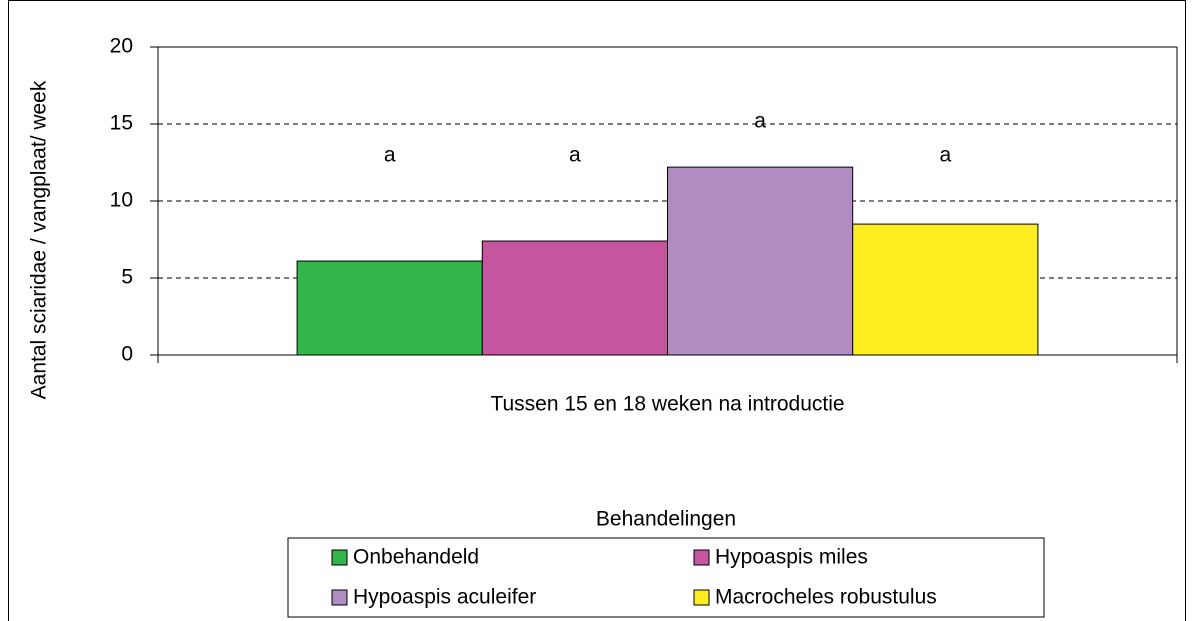 This screenshot has height=621, width=1194. I want to click on y-tick-label: 5, so click(127, 277).